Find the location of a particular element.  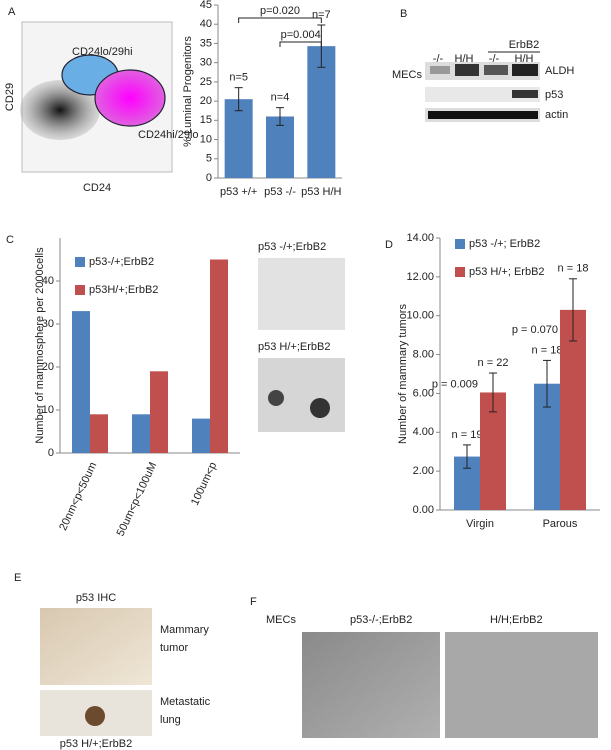

culture-label: p53-/-;ErbB2 is located at coordinates (381, 620).